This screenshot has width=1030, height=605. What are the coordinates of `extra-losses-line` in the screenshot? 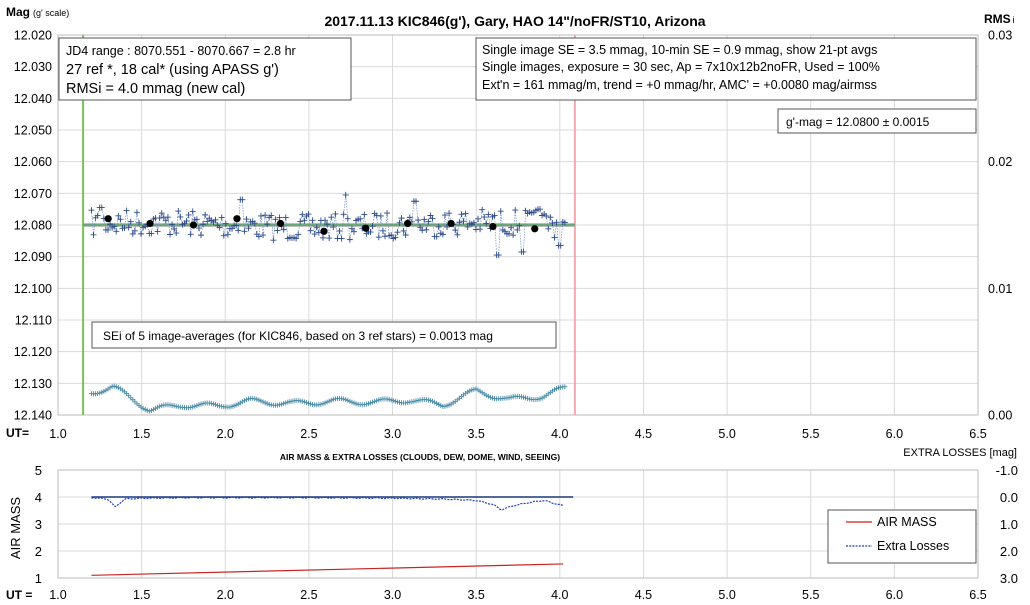 It's located at (327, 503).